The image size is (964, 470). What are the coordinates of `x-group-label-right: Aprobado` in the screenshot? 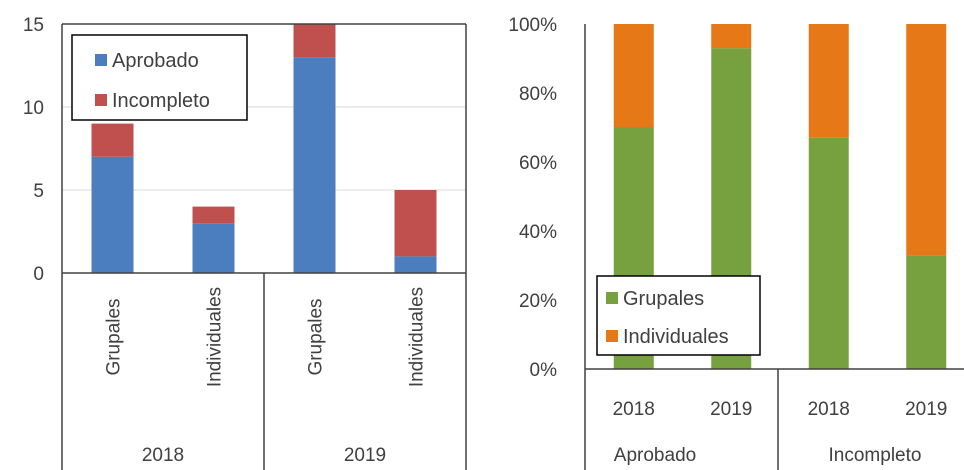 It's located at (655, 455).